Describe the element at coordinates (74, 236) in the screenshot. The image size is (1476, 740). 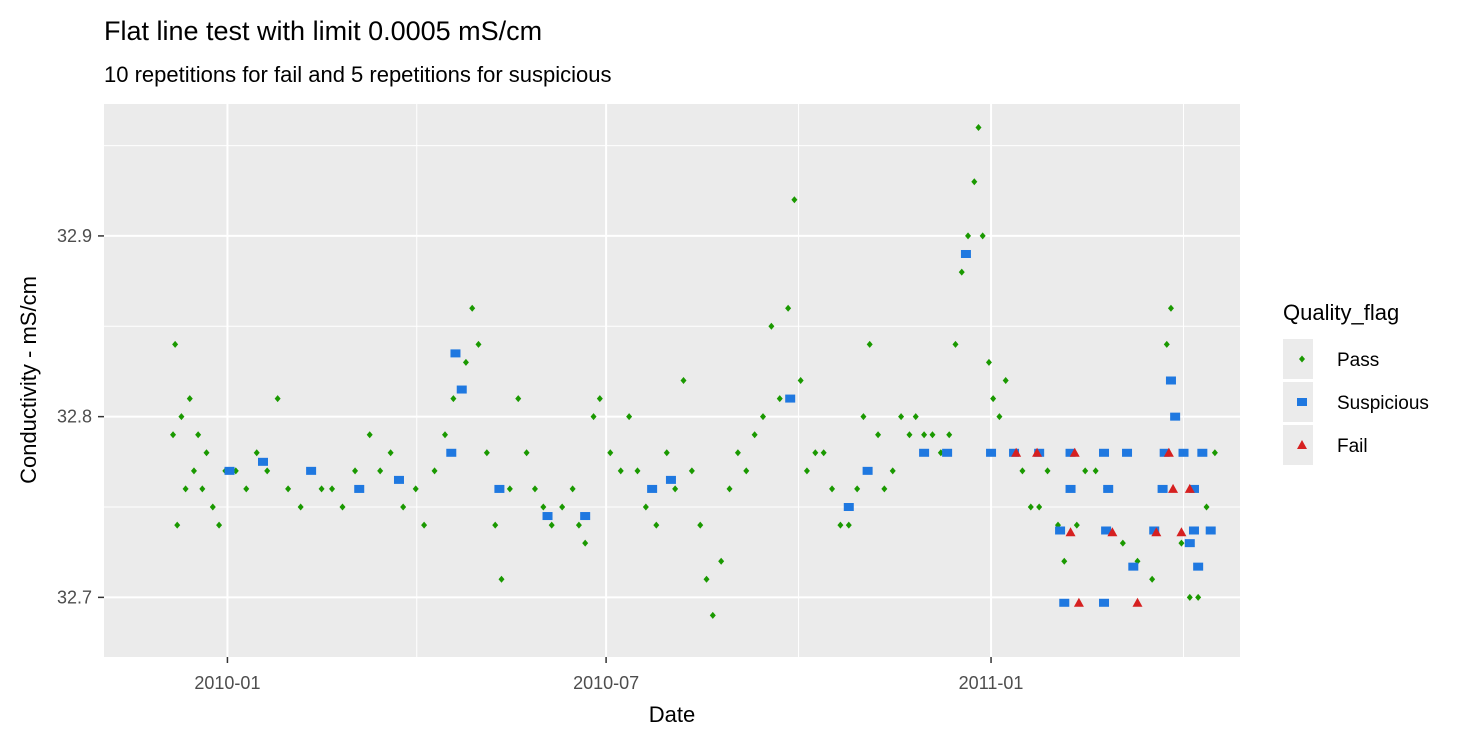
I see `y-tick-label: 32.9` at that location.